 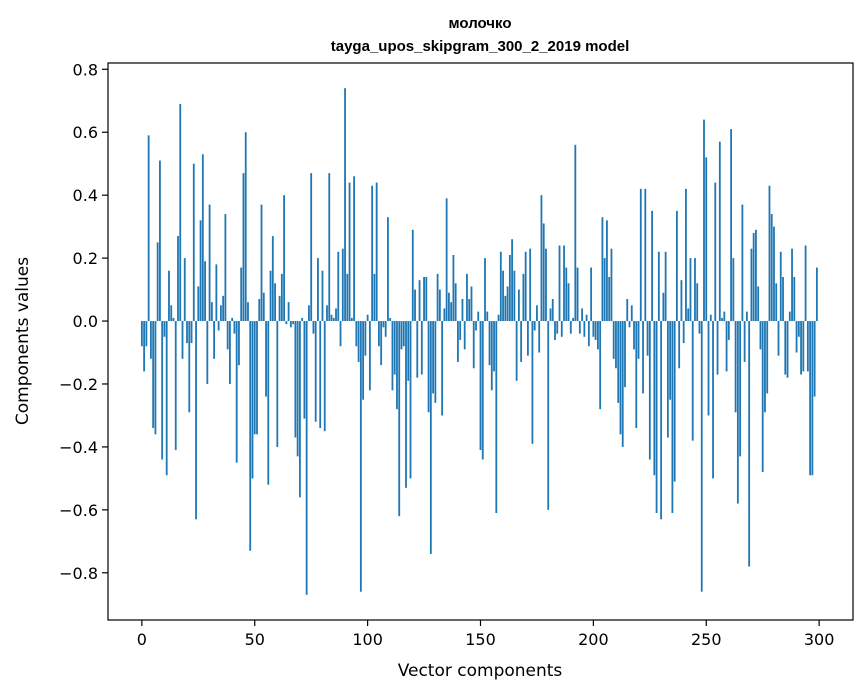 I want to click on x-tick-label: 0, so click(x=142, y=639).